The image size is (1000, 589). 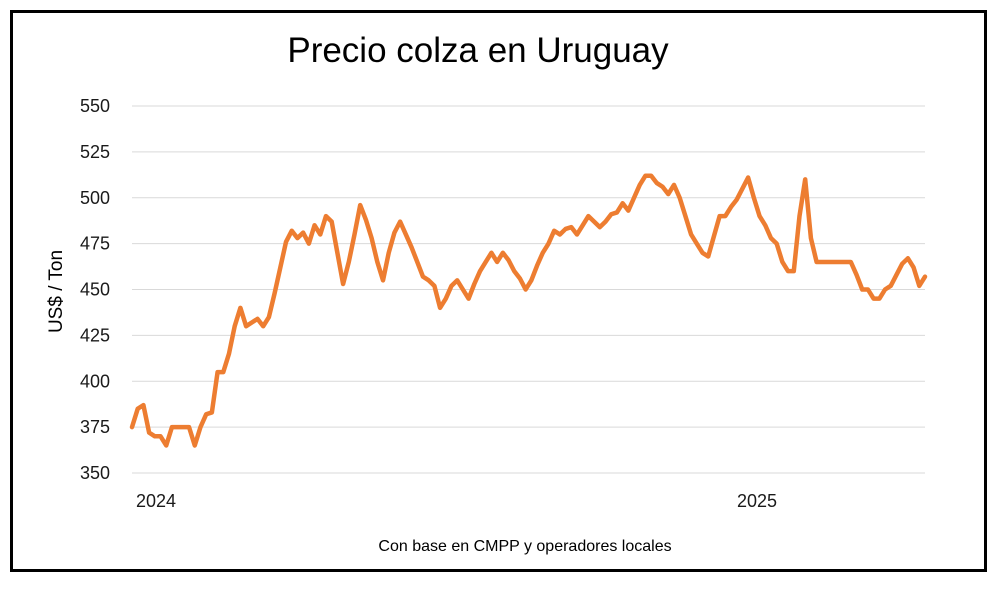 I want to click on x-axis-ticks: 2024 2025, so click(x=456, y=501).